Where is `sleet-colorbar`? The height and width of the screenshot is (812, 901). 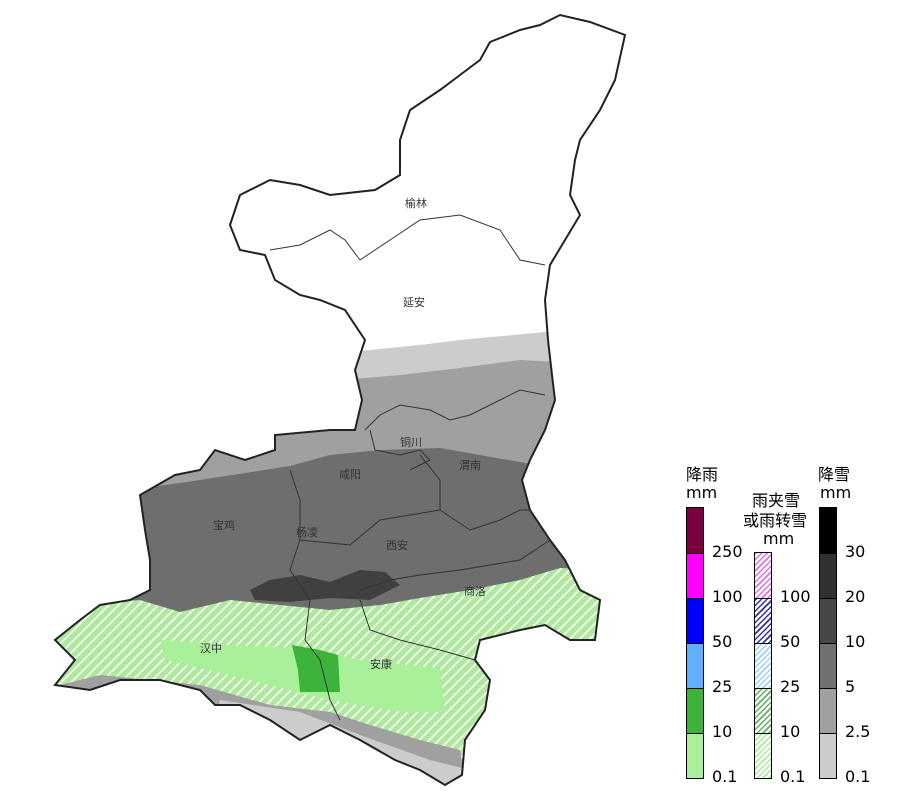
sleet-colorbar is located at coordinates (763, 665).